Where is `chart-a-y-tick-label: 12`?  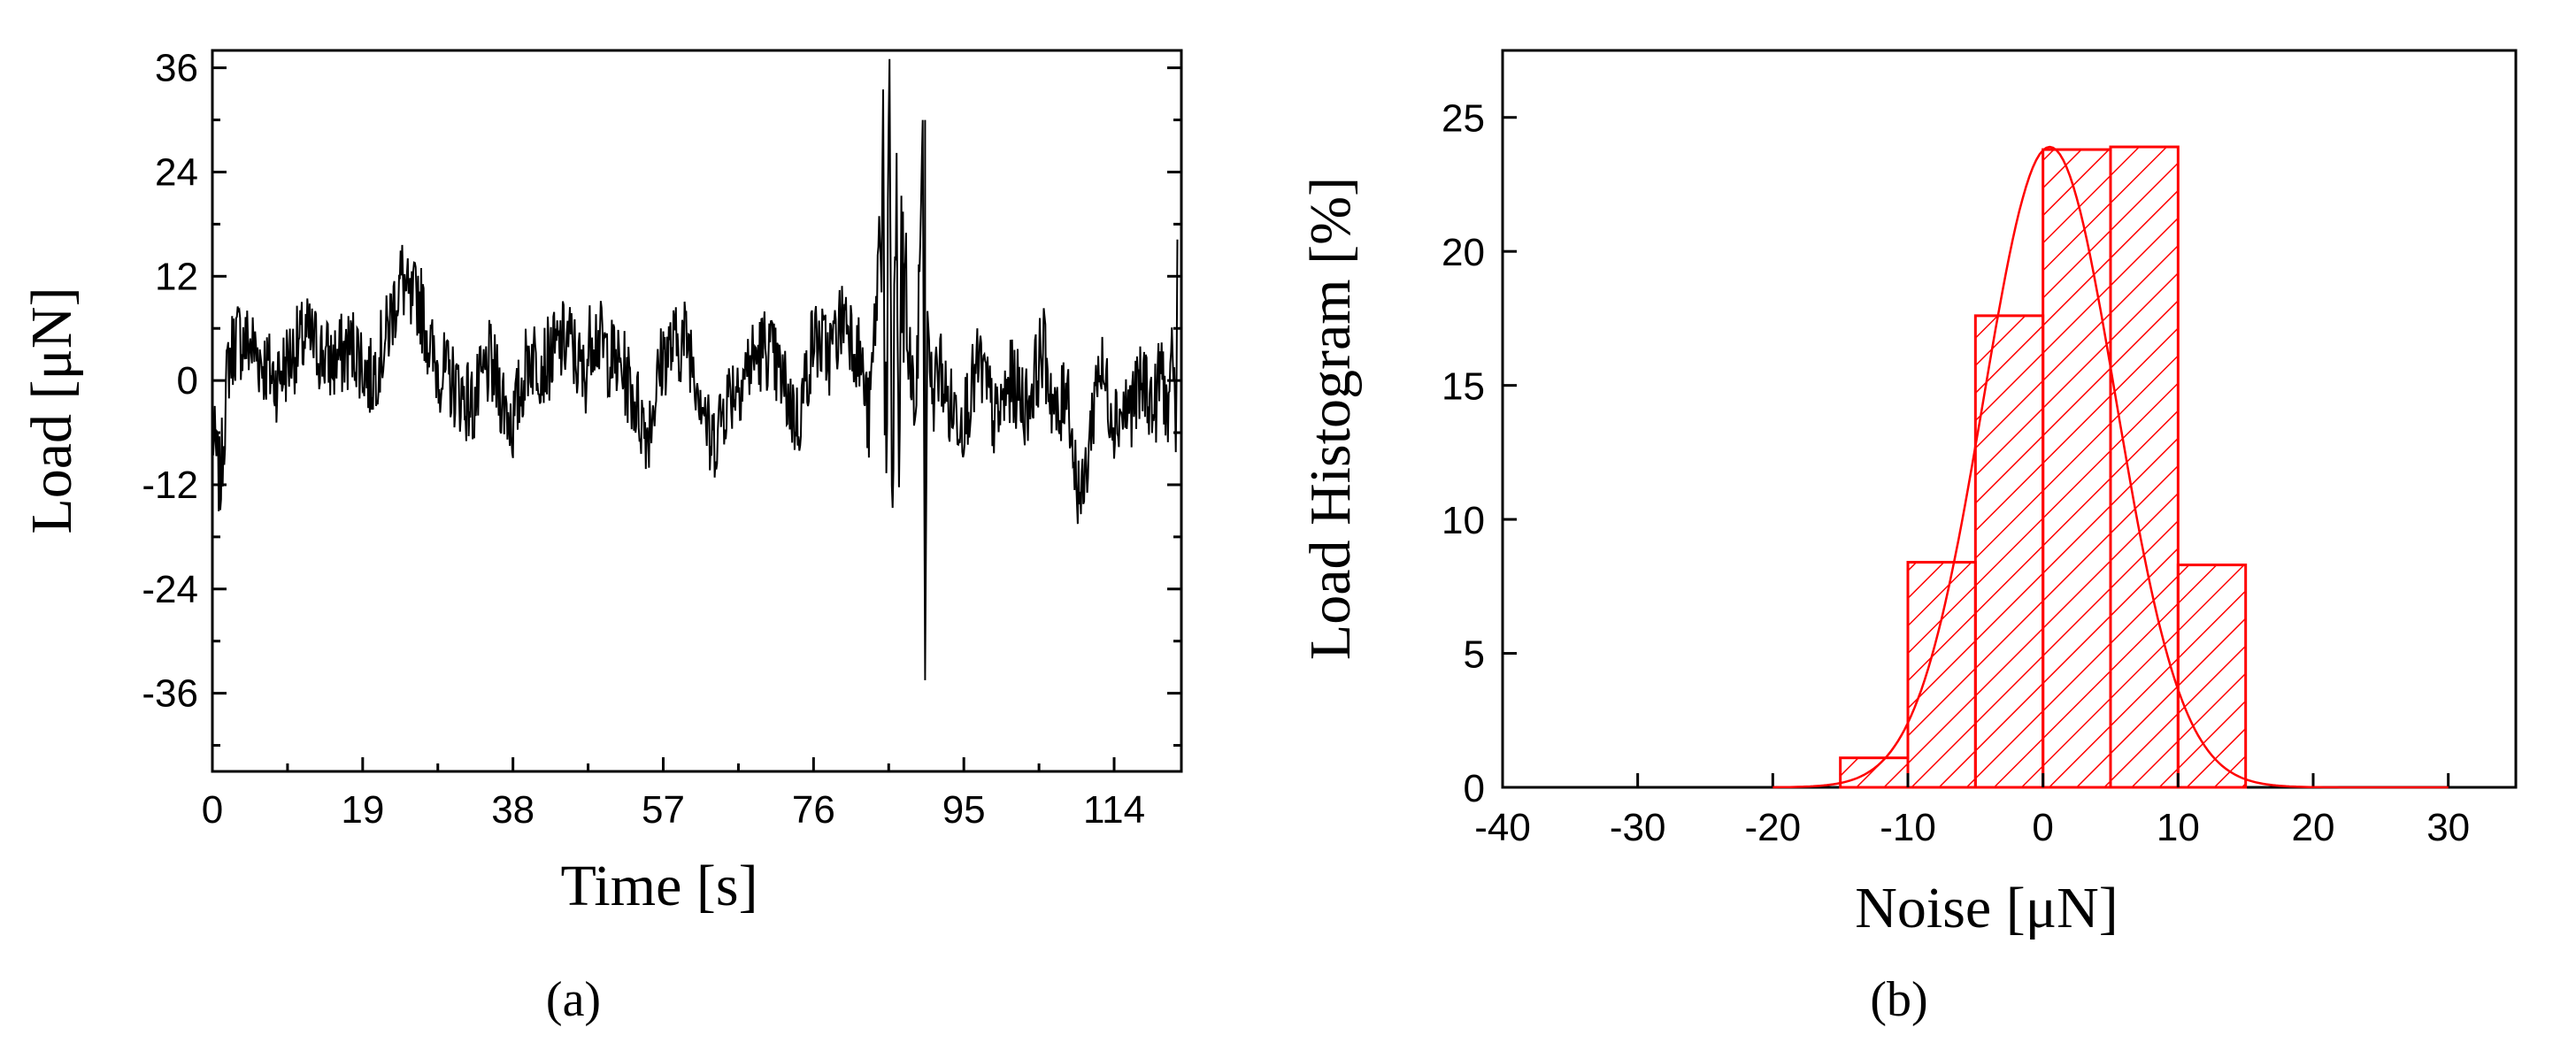
chart-a-y-tick-label: 12 is located at coordinates (176, 276).